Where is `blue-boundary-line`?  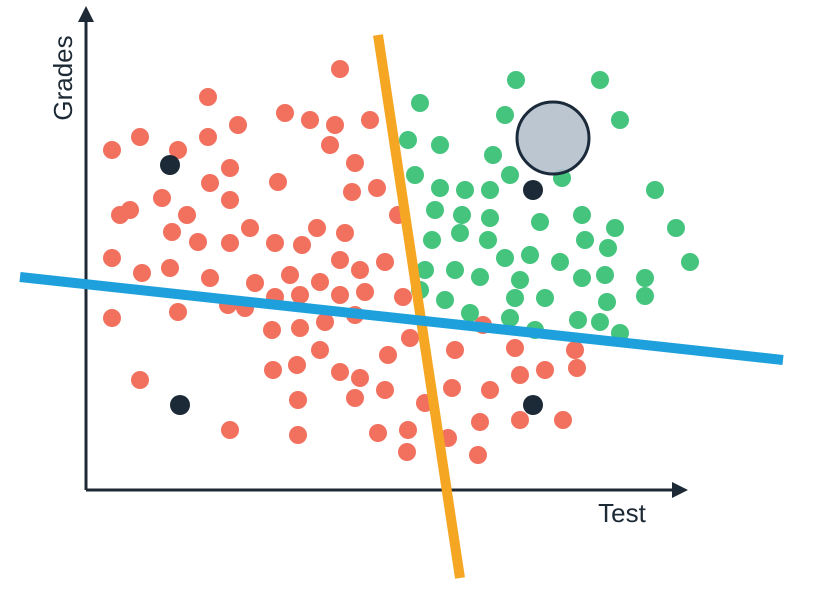 blue-boundary-line is located at coordinates (401, 318).